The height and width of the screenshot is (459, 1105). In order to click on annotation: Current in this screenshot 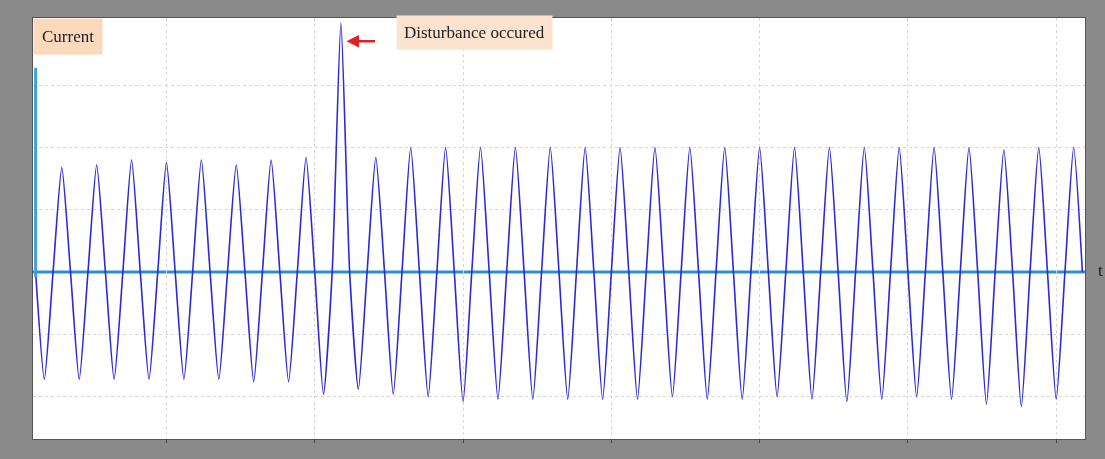, I will do `click(68, 36)`.